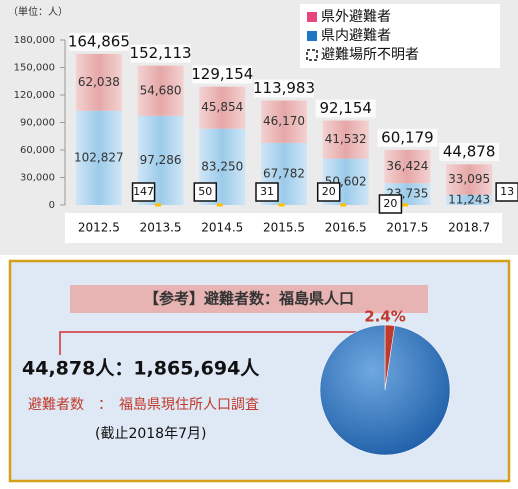 Image resolution: width=518 pixels, height=489 pixels. I want to click on x-tick-label: 2018.7, so click(469, 228).